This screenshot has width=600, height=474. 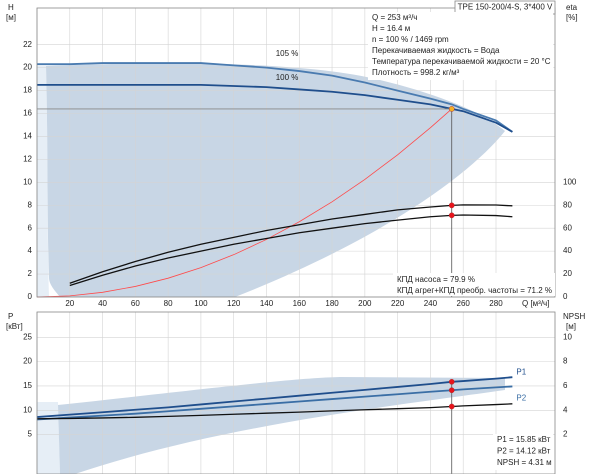 I want to click on x-axis-label: Q [м³/ч], so click(x=535, y=303).